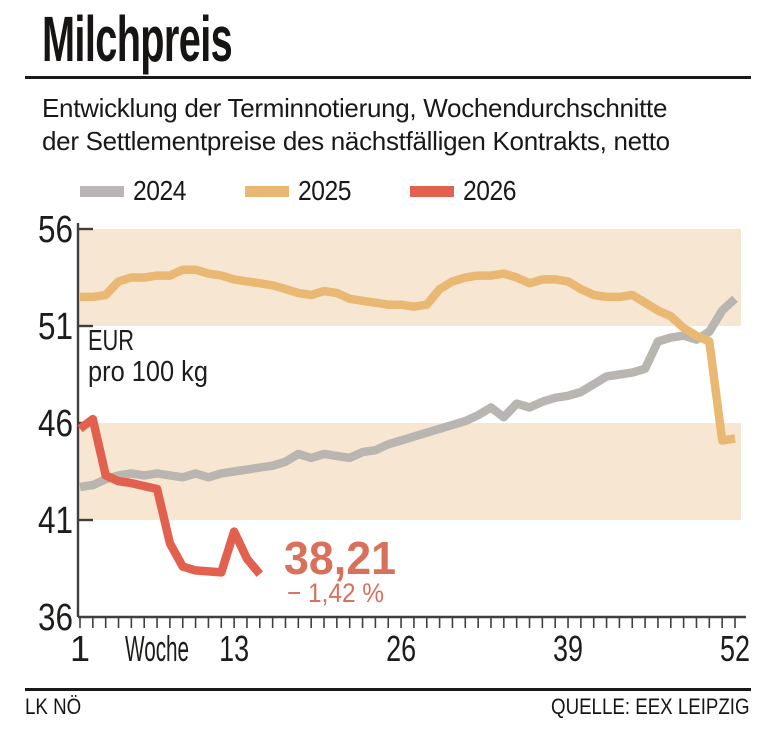 The height and width of the screenshot is (733, 774). I want to click on unit-label-line-2: pro 100 kg, so click(148, 372).